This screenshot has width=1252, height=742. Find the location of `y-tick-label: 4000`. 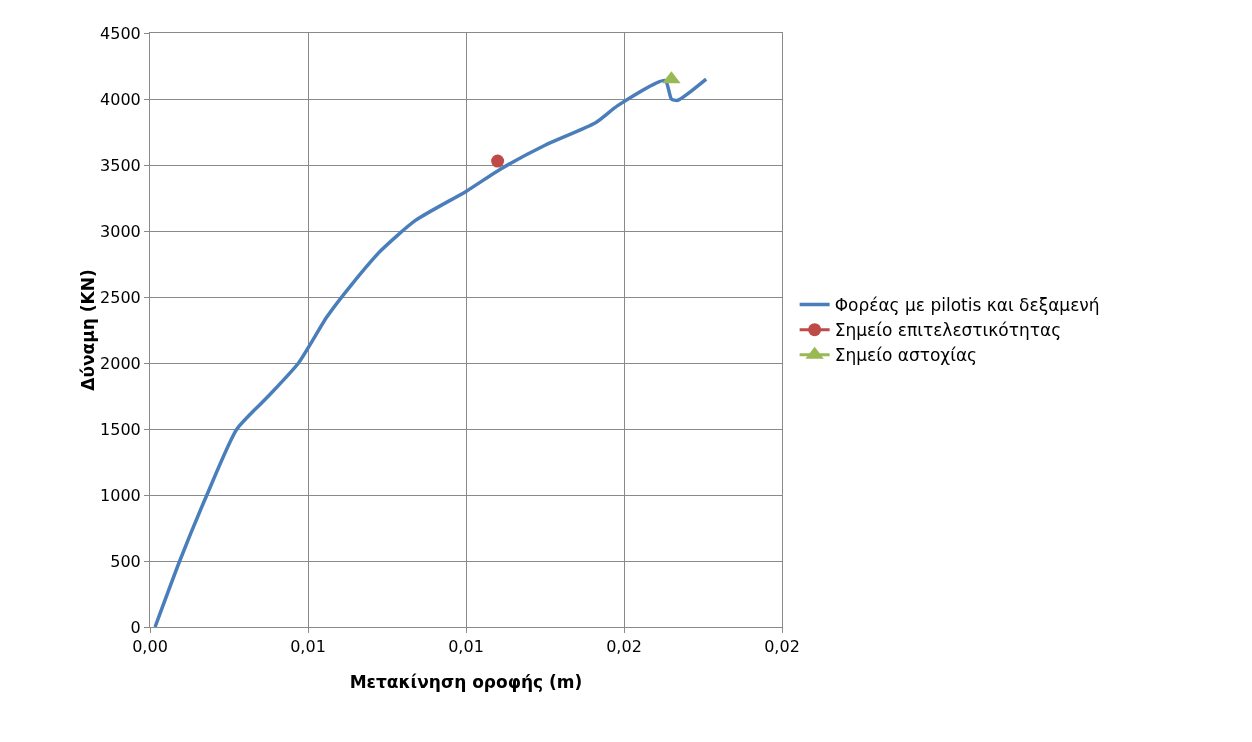

y-tick-label: 4000 is located at coordinates (120, 99).